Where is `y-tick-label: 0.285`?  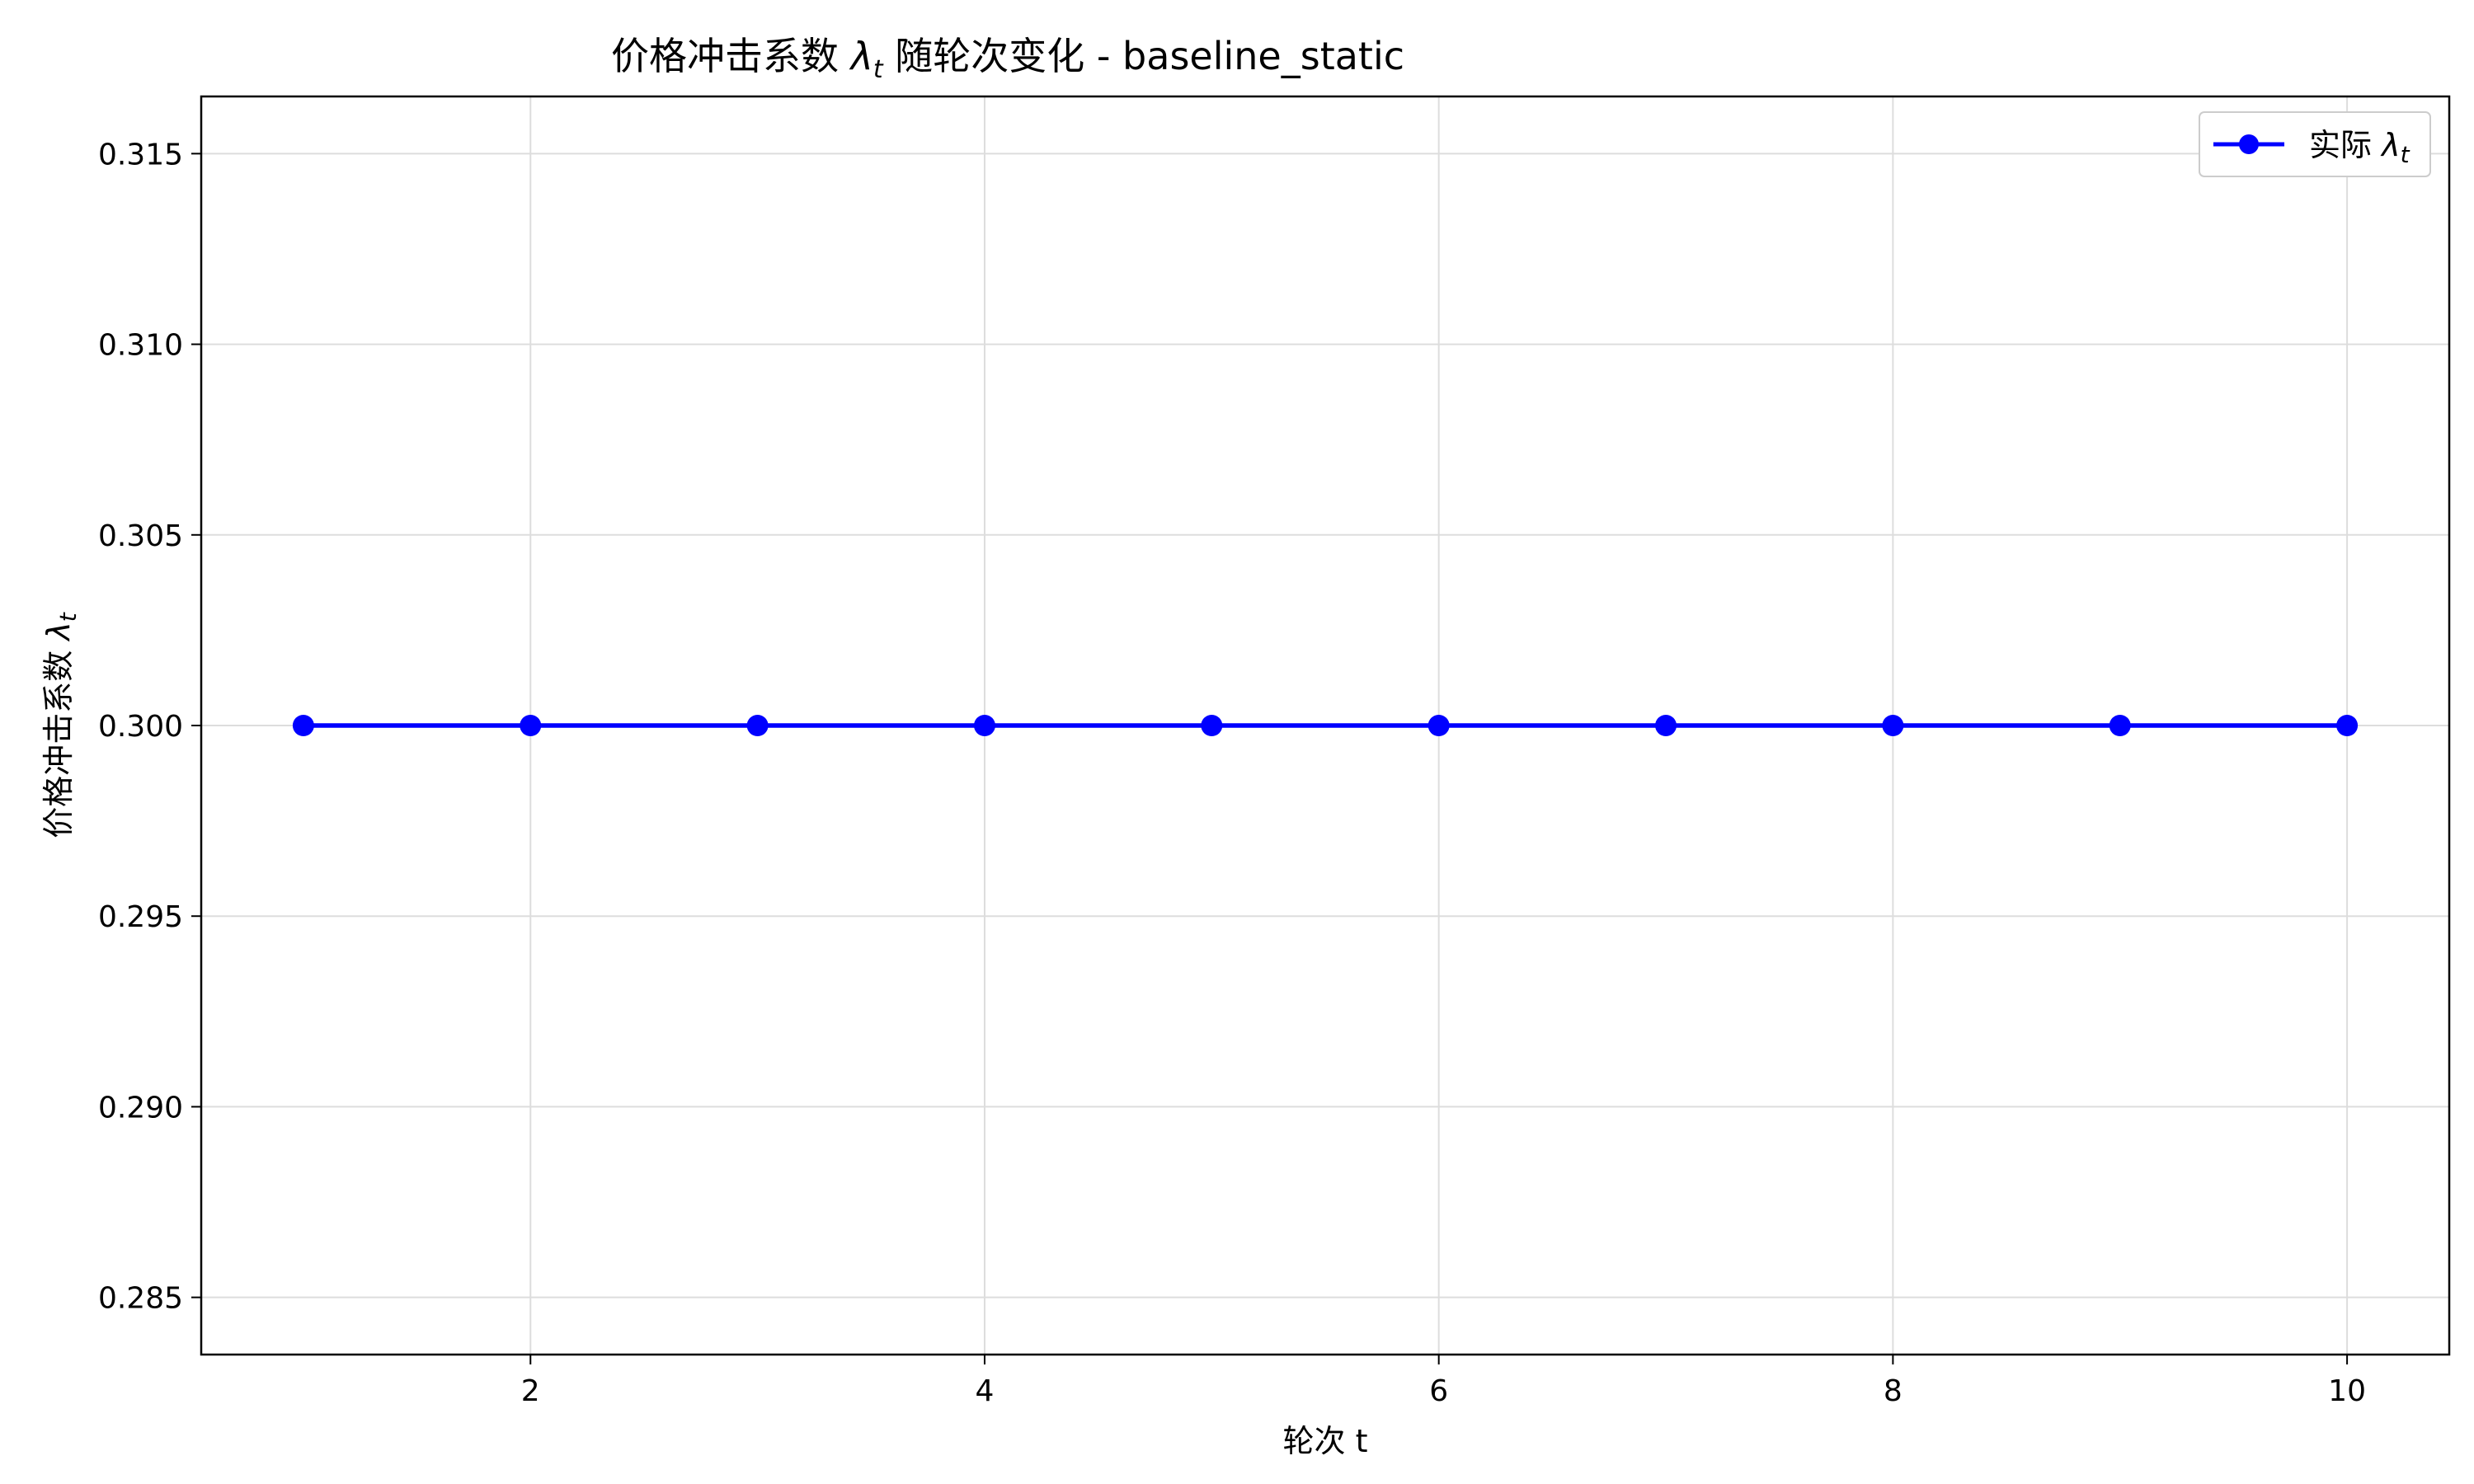 y-tick-label: 0.285 is located at coordinates (140, 1299).